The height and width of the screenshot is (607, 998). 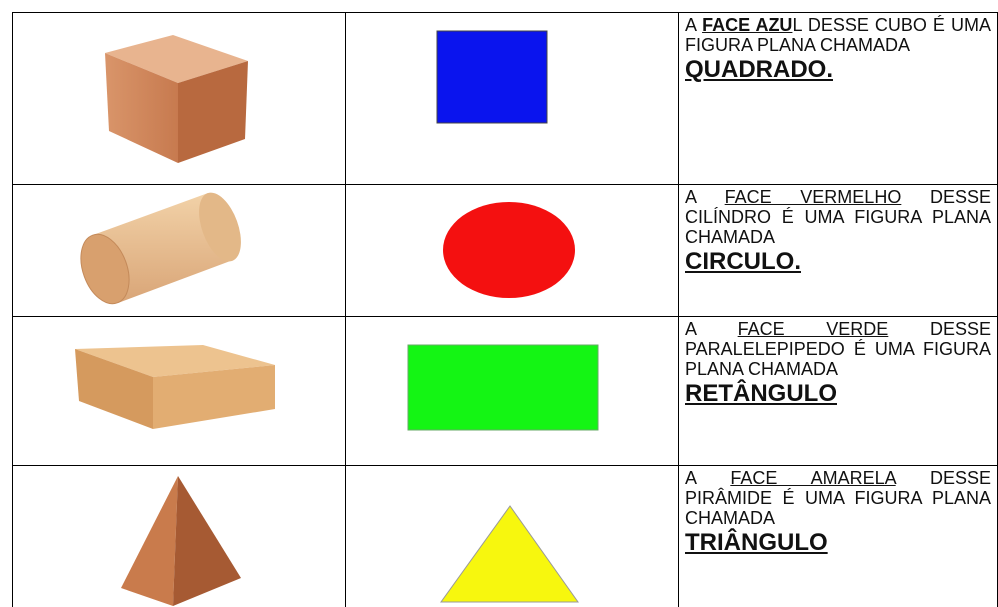 What do you see at coordinates (838, 70) in the screenshot?
I see `answer: QUADRADO.` at bounding box center [838, 70].